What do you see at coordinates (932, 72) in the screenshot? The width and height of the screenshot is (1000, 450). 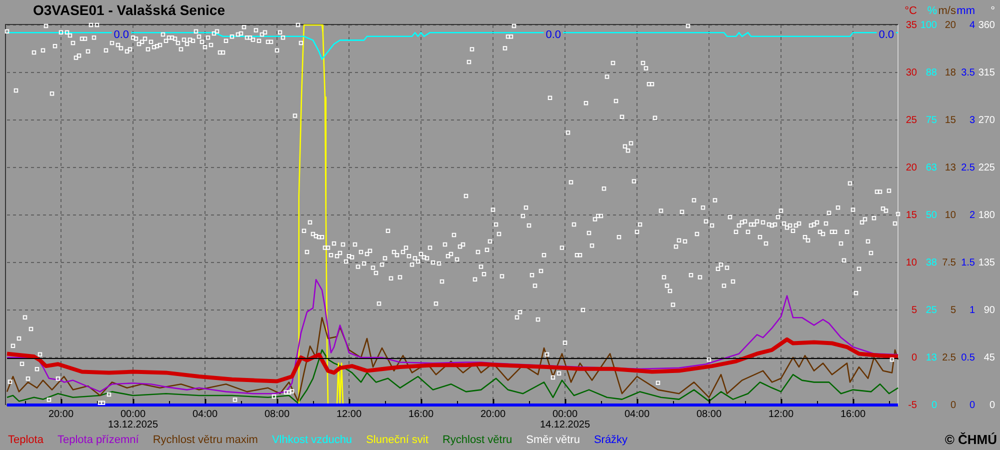 I see `y2-tick-label: 88` at bounding box center [932, 72].